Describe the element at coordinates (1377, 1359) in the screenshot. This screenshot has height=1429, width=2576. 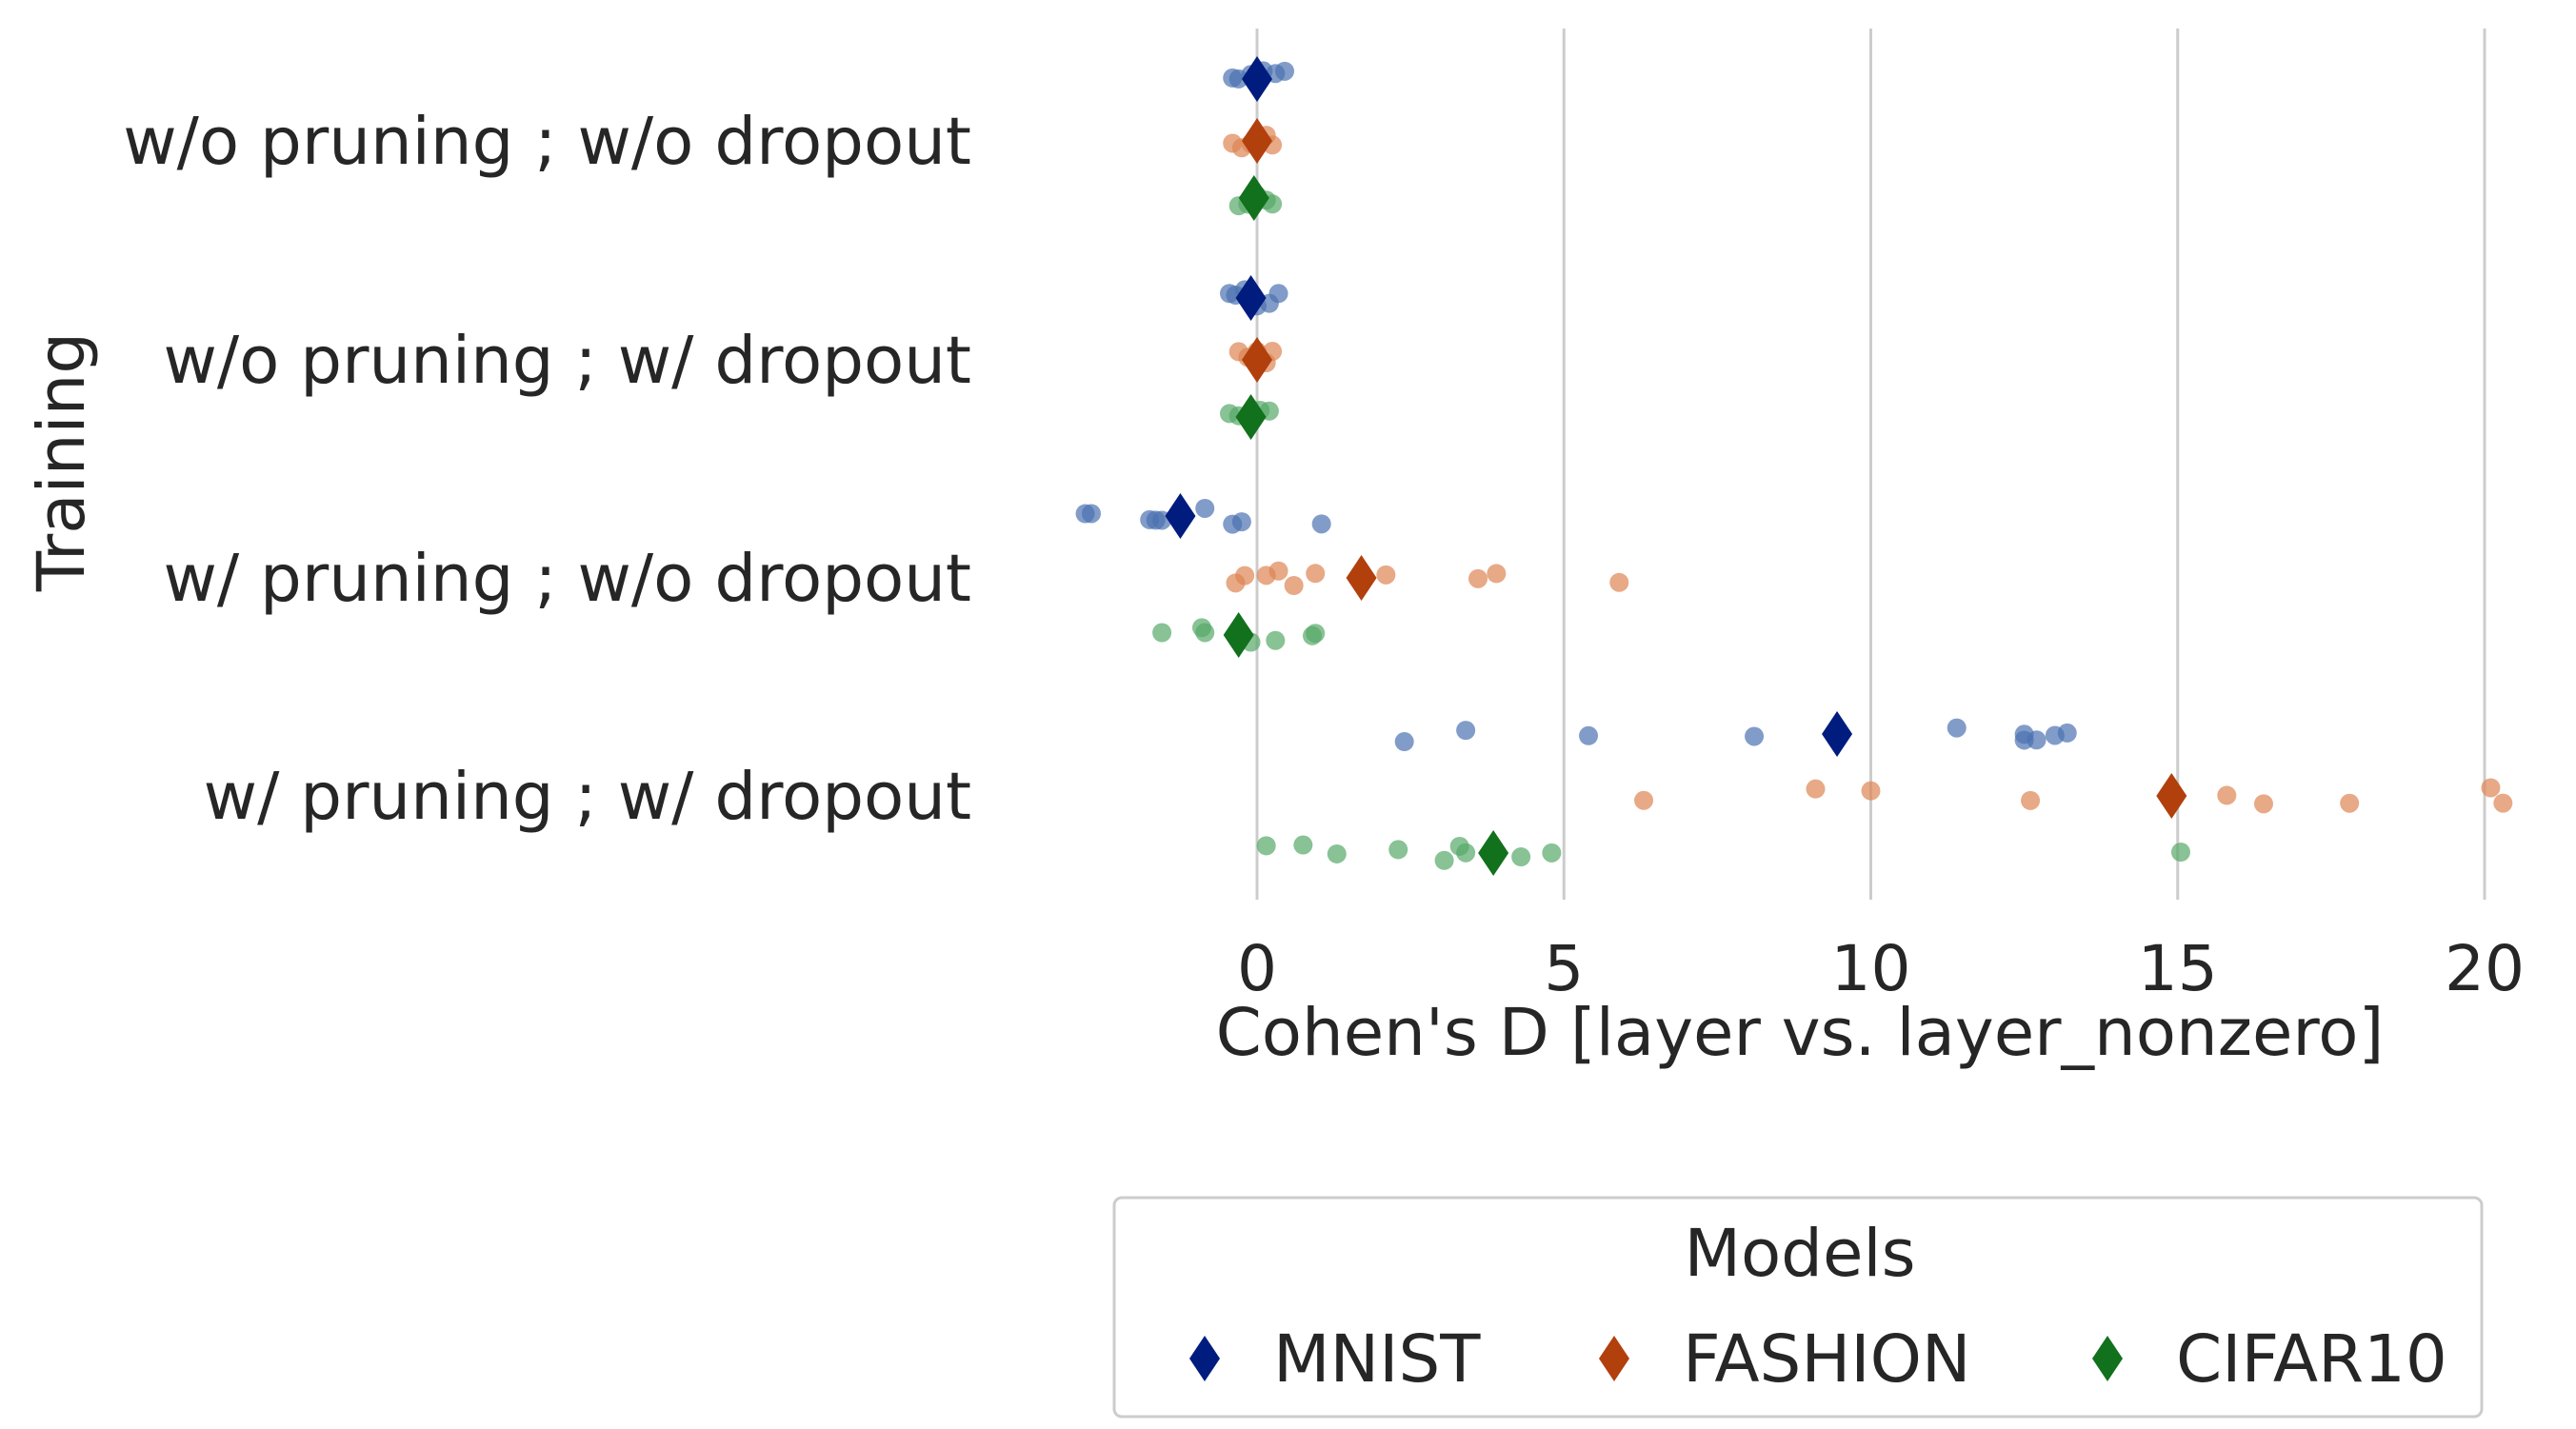
I see `legend-label: MNIST` at that location.